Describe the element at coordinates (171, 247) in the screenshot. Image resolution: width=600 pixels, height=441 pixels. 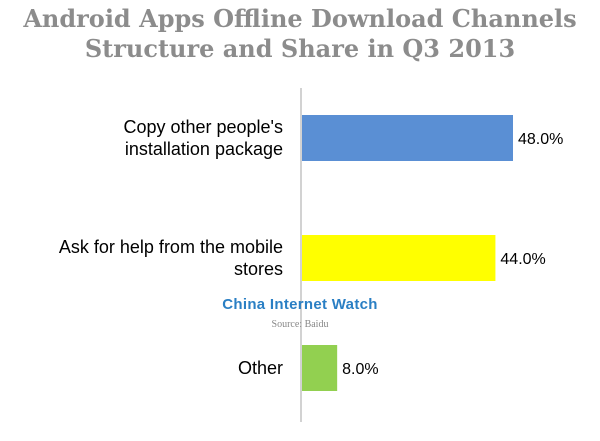
I see `category-label-2-line-1: Ask for help from the mobile` at that location.